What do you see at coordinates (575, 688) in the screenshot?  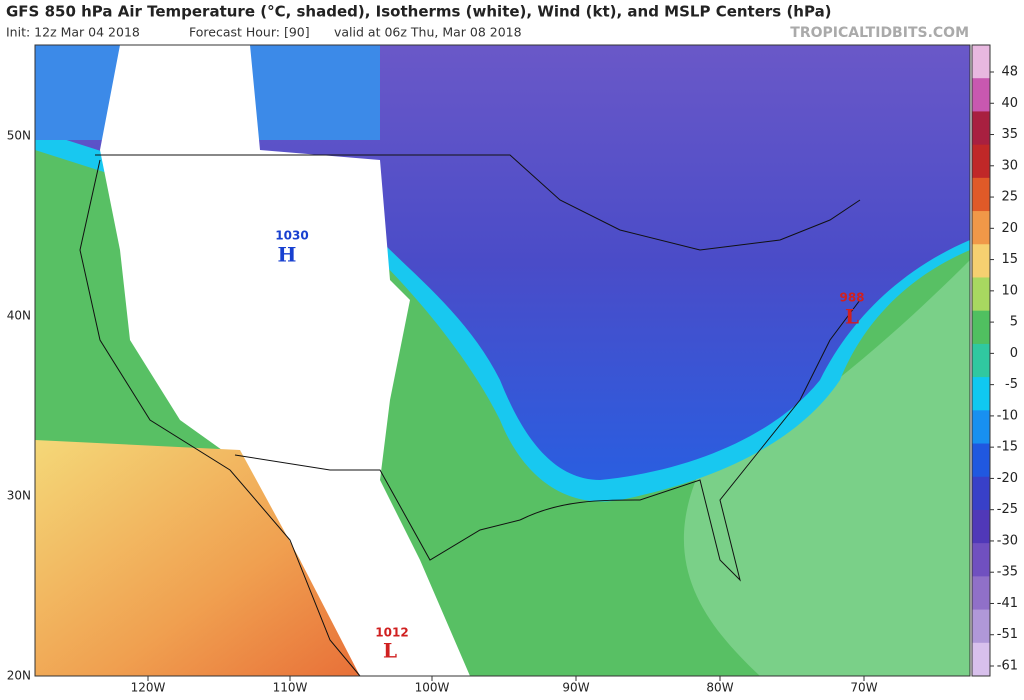 I see `lon-label: 90W` at bounding box center [575, 688].